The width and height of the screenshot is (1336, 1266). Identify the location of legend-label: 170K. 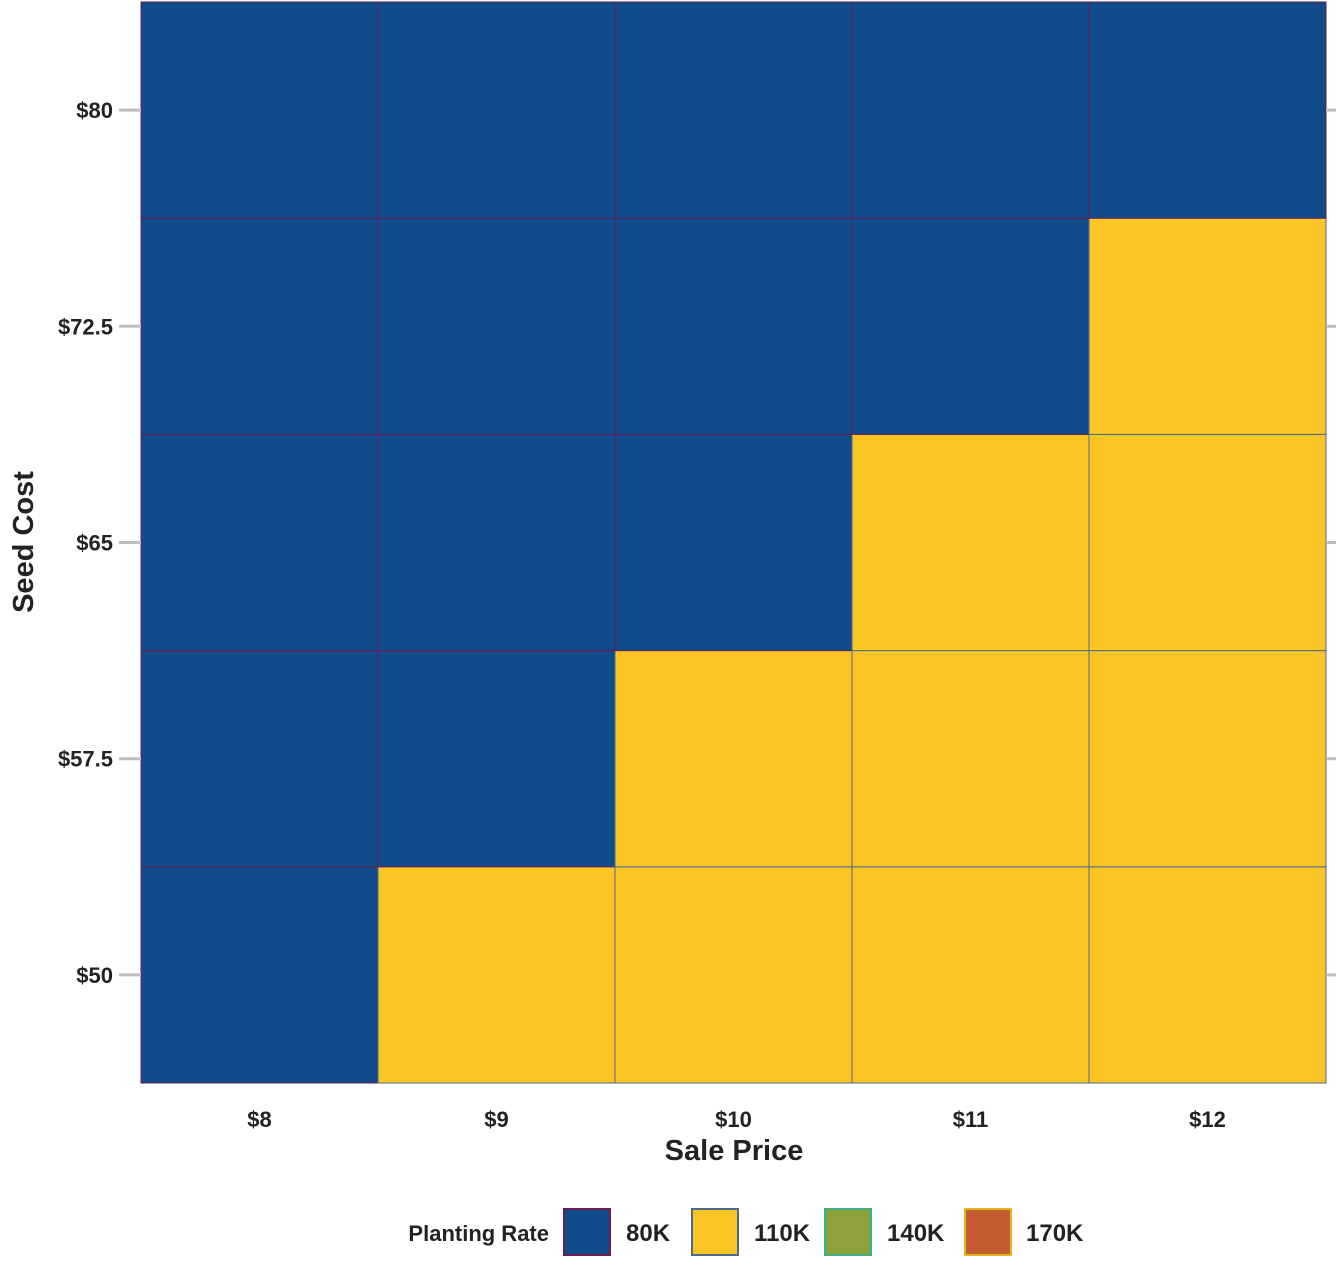
(1055, 1233).